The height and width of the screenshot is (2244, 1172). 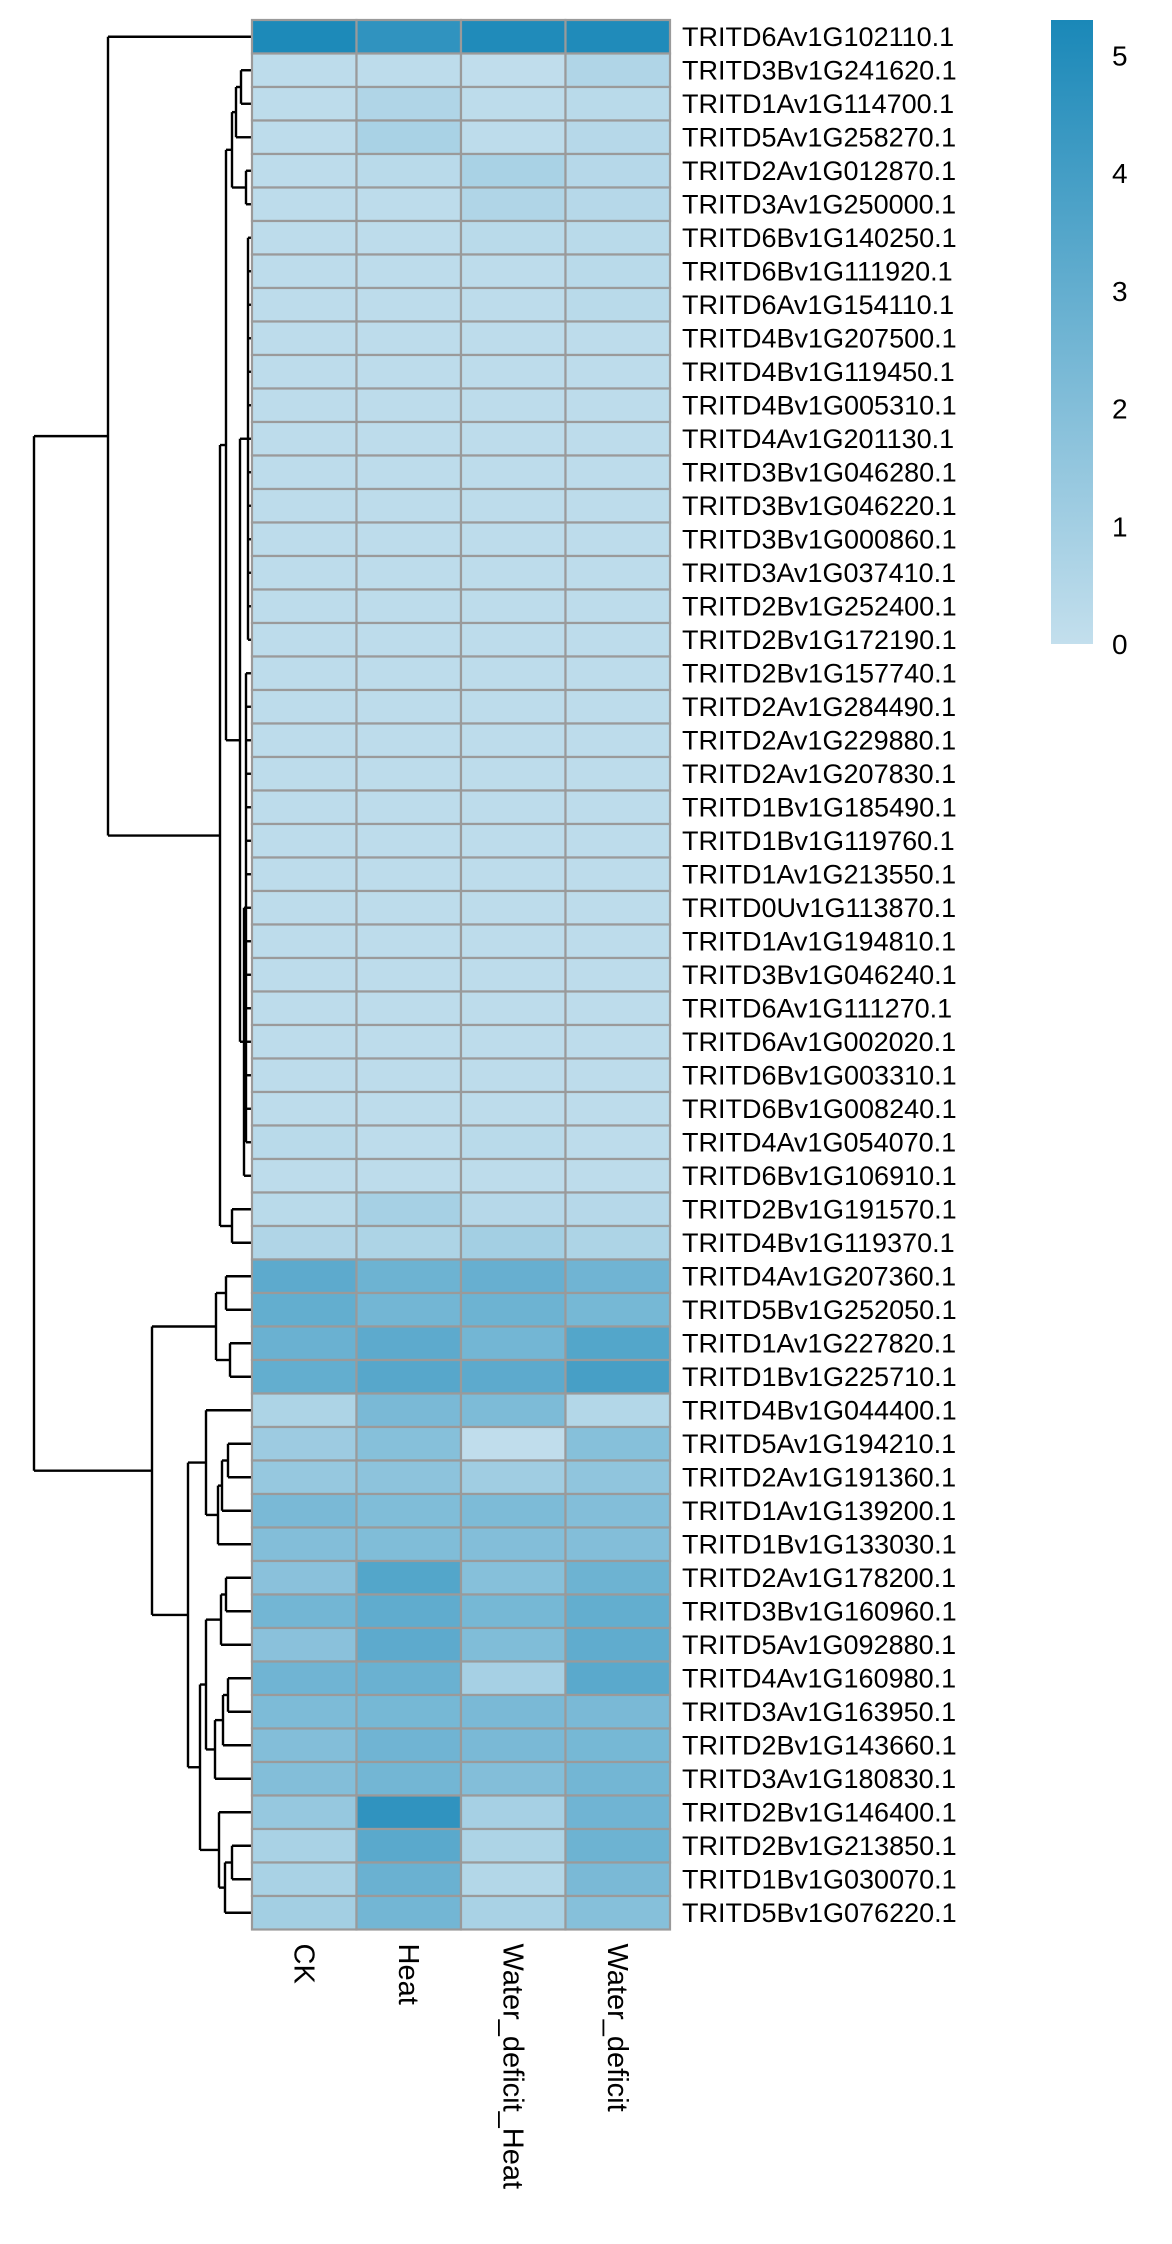 What do you see at coordinates (819, 673) in the screenshot?
I see `row-label: TRITD2Bv1G157740.1` at bounding box center [819, 673].